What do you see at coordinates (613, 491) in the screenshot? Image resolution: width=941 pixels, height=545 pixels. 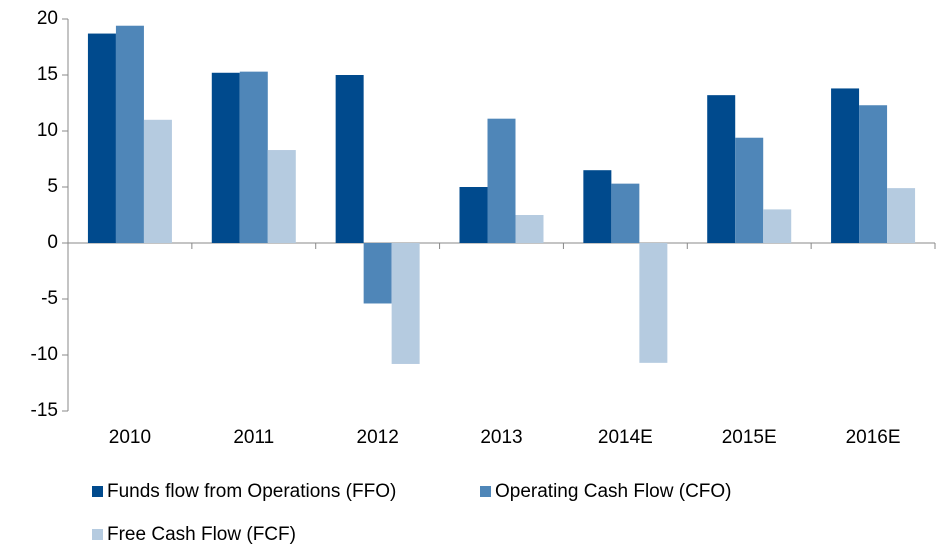 I see `legend-label: Operating Cash Flow (CFO)` at bounding box center [613, 491].